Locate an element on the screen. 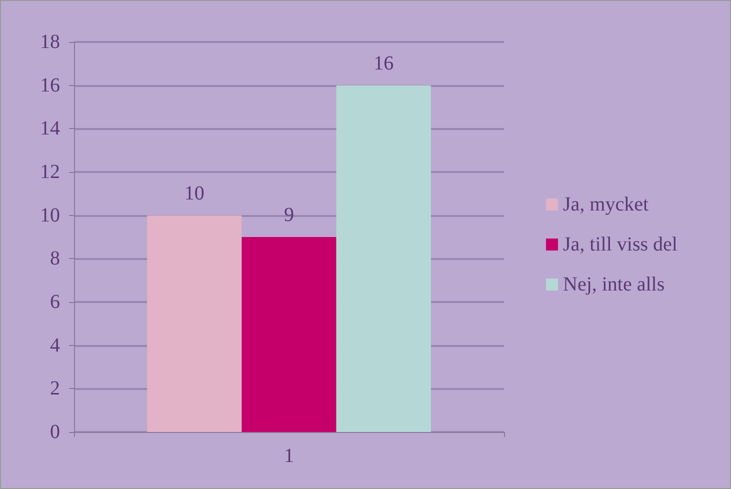 This screenshot has width=731, height=489. y-tick-label: 14 is located at coordinates (50, 129).